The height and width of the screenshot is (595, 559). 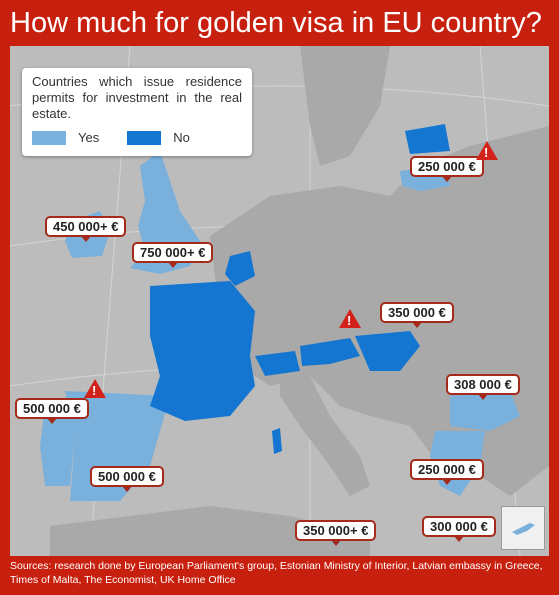 What do you see at coordinates (277, 363) in the screenshot?
I see `country-switzerland` at bounding box center [277, 363].